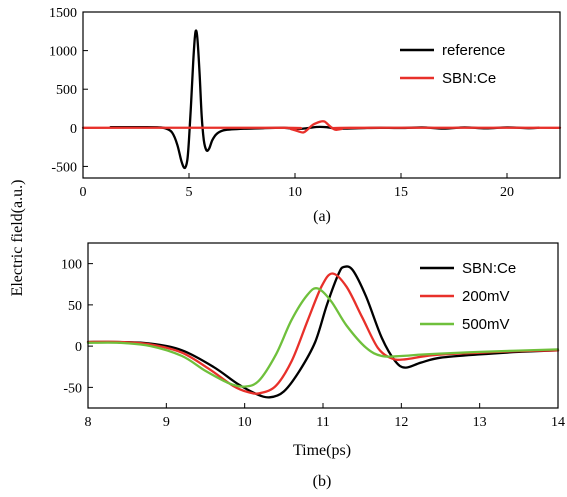 The width and height of the screenshot is (567, 497). What do you see at coordinates (166, 422) in the screenshot?
I see `x-tick-label: 9` at bounding box center [166, 422].